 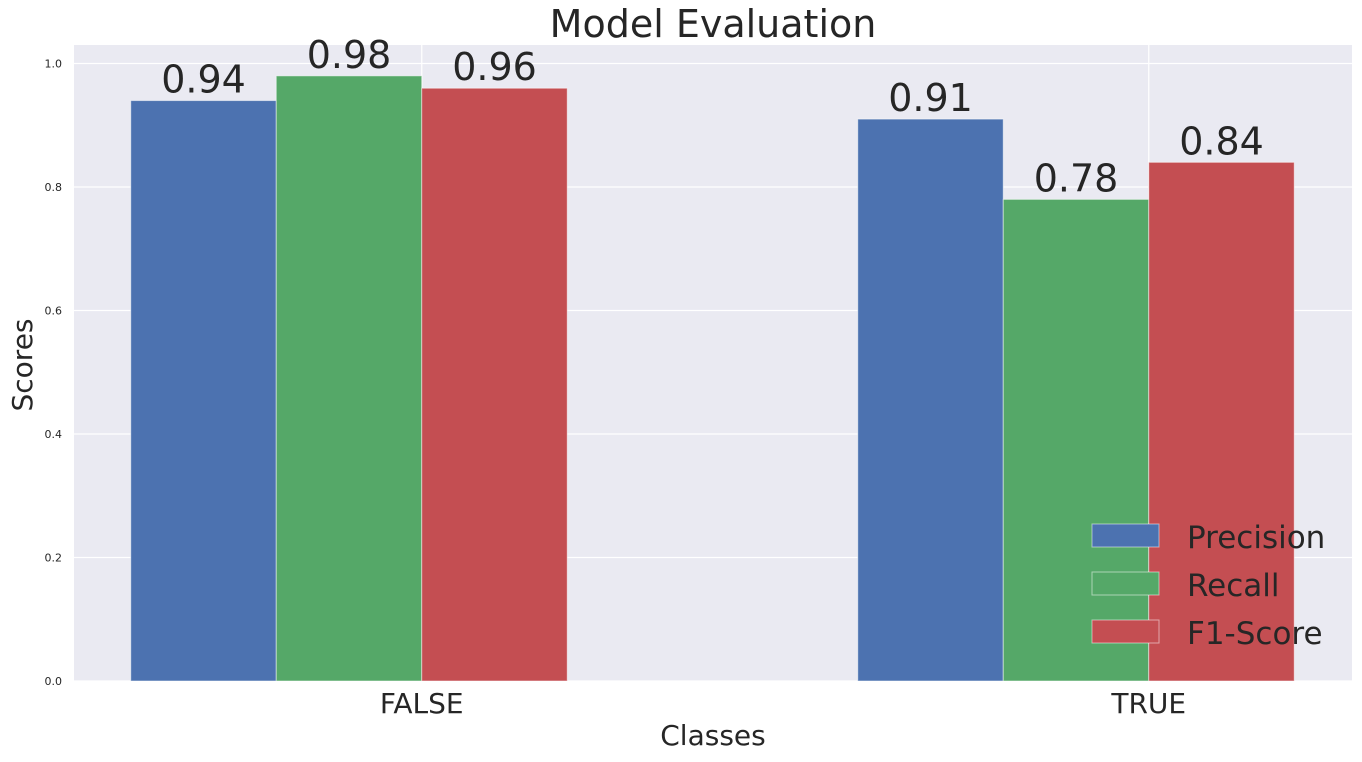 I want to click on y-axis-ticks: 0.0 0.2 0.4 0.6 0.8 1.0, so click(x=54, y=373).